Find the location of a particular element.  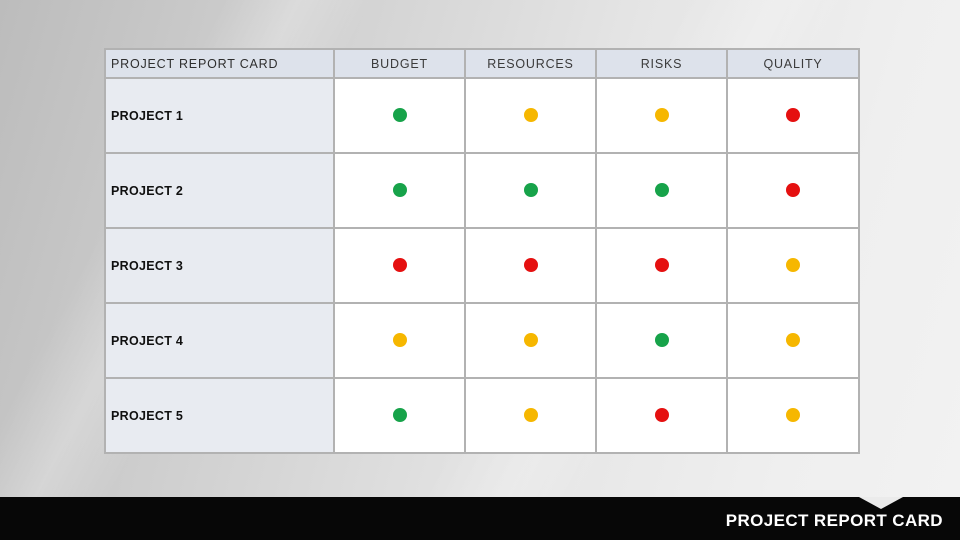

table-row-project-1: PROJECT 1 is located at coordinates (482, 115).